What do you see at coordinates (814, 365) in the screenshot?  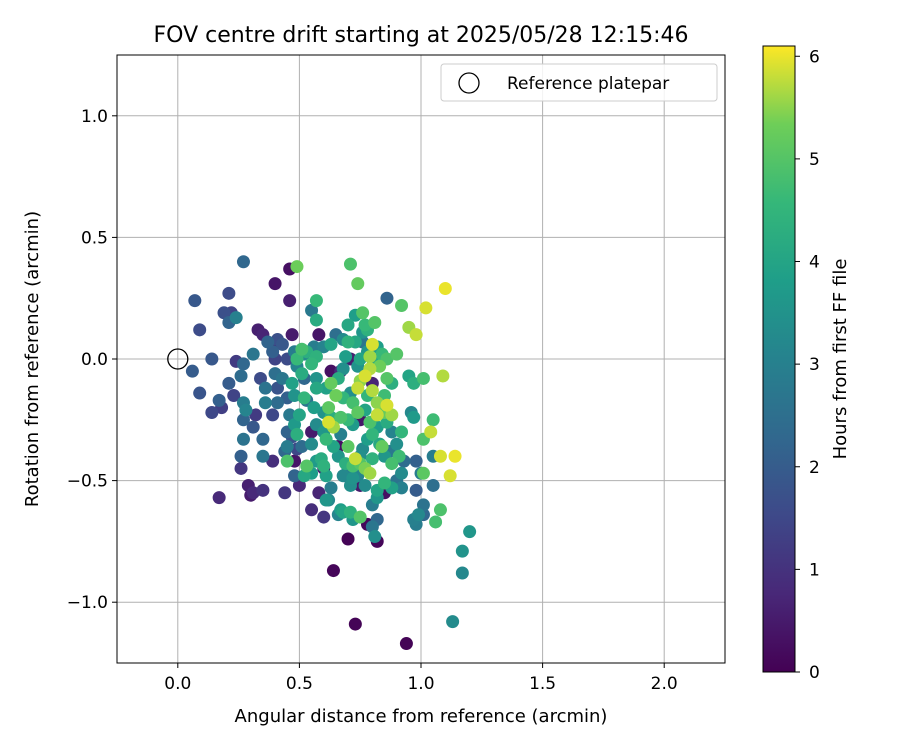 I see `colorbar-tick-label: 3` at bounding box center [814, 365].